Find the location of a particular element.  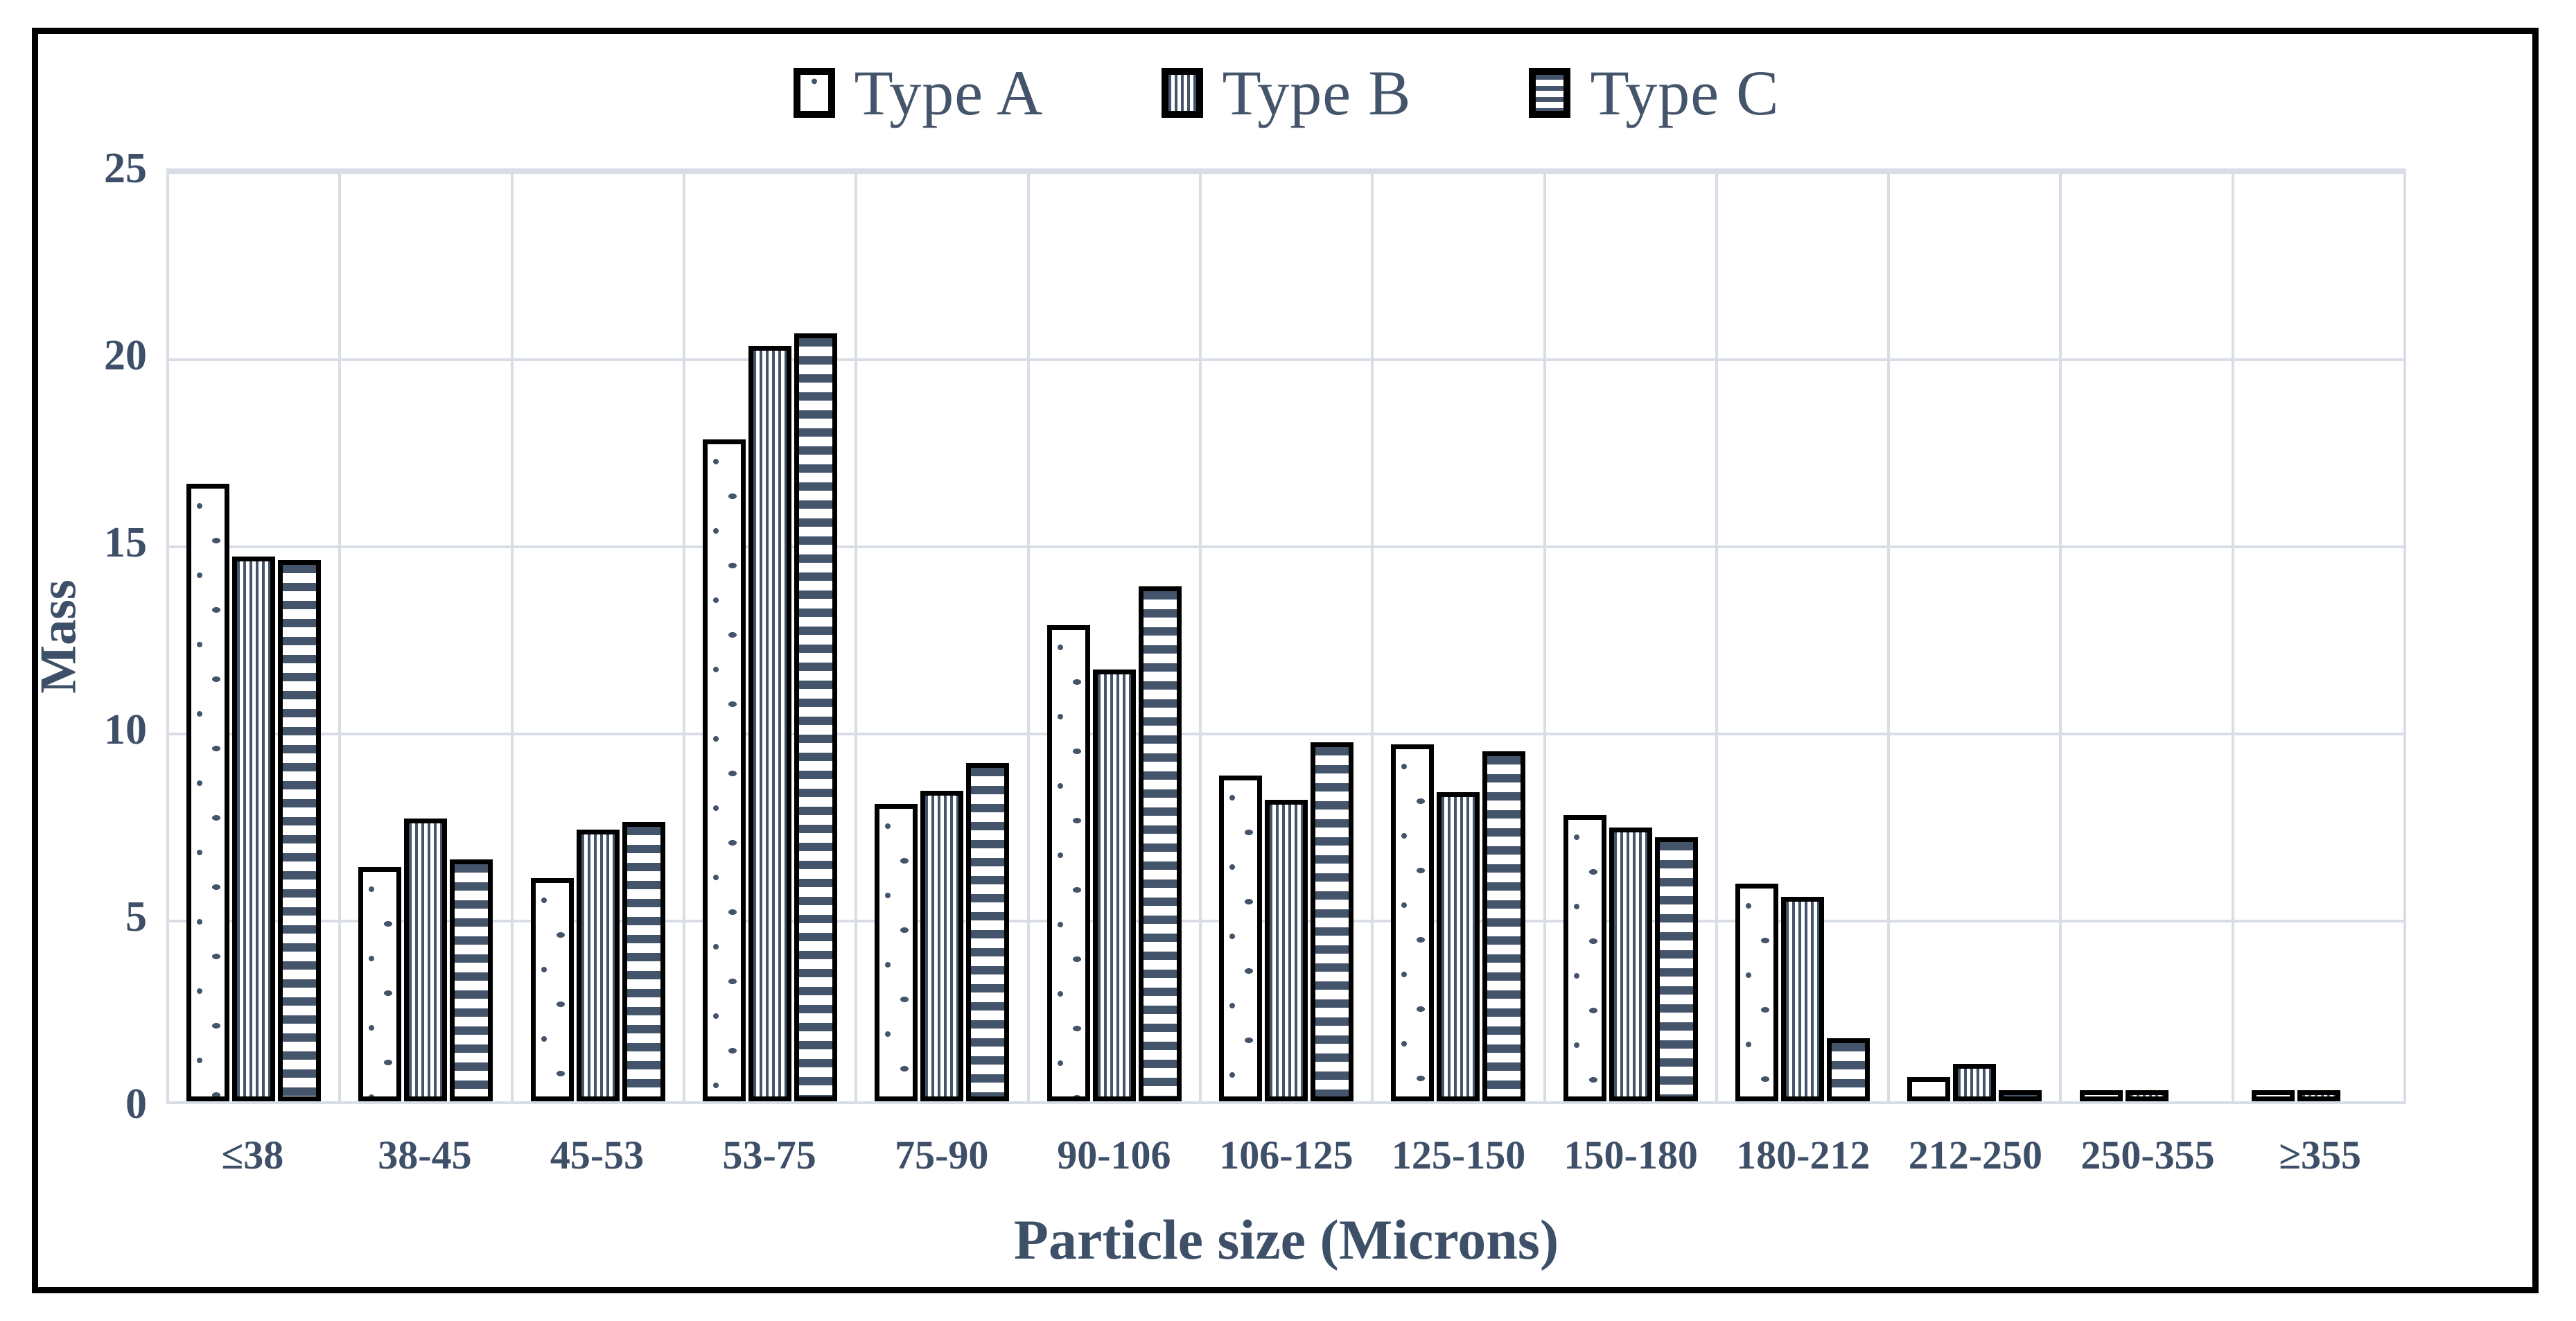

category-column--38 is located at coordinates (255, 636).